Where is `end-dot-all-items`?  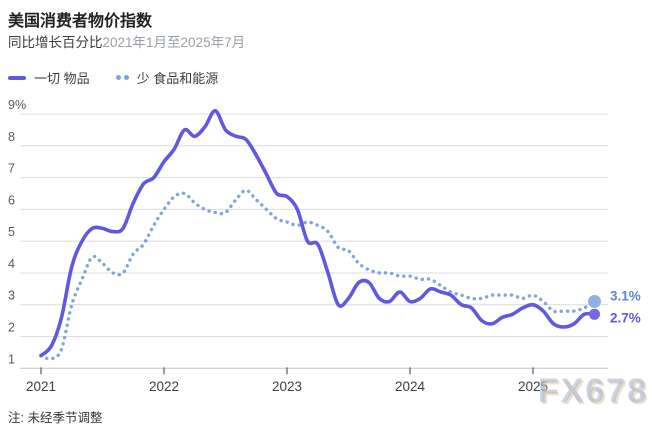
end-dot-all-items is located at coordinates (594, 314).